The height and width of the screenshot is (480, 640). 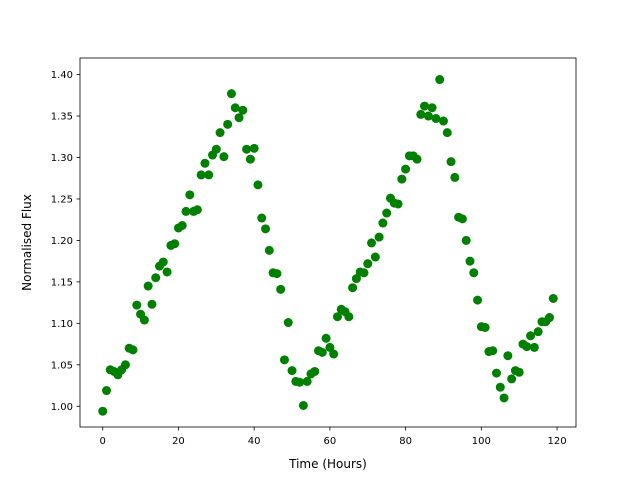 What do you see at coordinates (62, 241) in the screenshot?
I see `y-tick-label: 1.20` at bounding box center [62, 241].